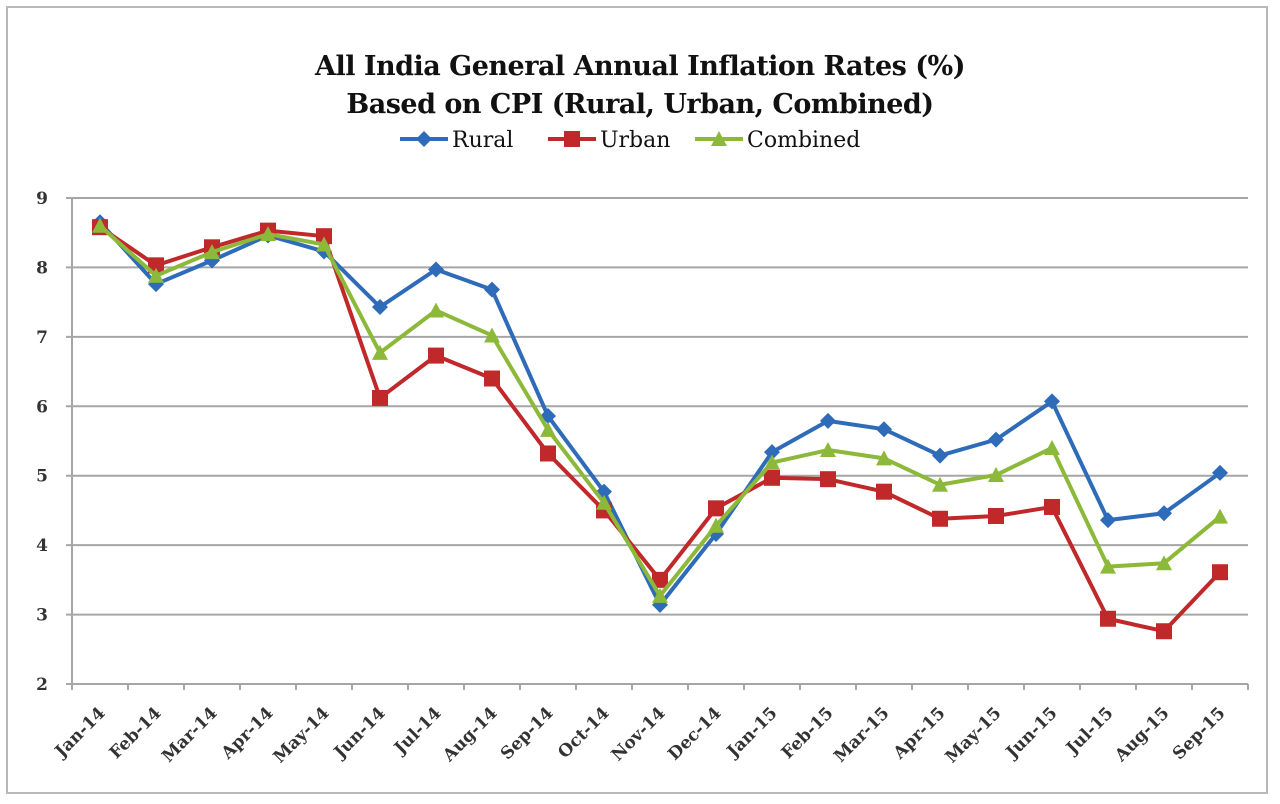 This screenshot has width=1280, height=804. What do you see at coordinates (639, 734) in the screenshot?
I see `x-tick-label: Nov-14` at bounding box center [639, 734].